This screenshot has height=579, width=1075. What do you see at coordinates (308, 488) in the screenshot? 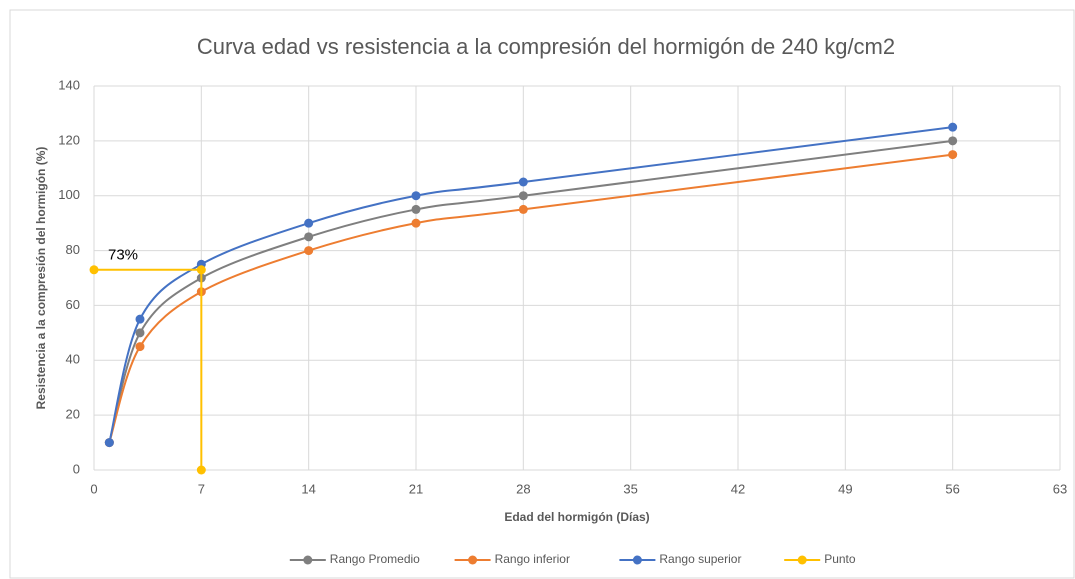
I see `x-tick-label: 14` at bounding box center [308, 488].